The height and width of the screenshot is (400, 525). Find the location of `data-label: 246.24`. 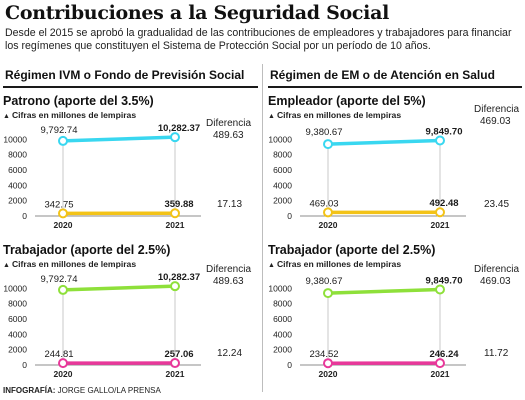

data-label: 246.24 is located at coordinates (444, 354).